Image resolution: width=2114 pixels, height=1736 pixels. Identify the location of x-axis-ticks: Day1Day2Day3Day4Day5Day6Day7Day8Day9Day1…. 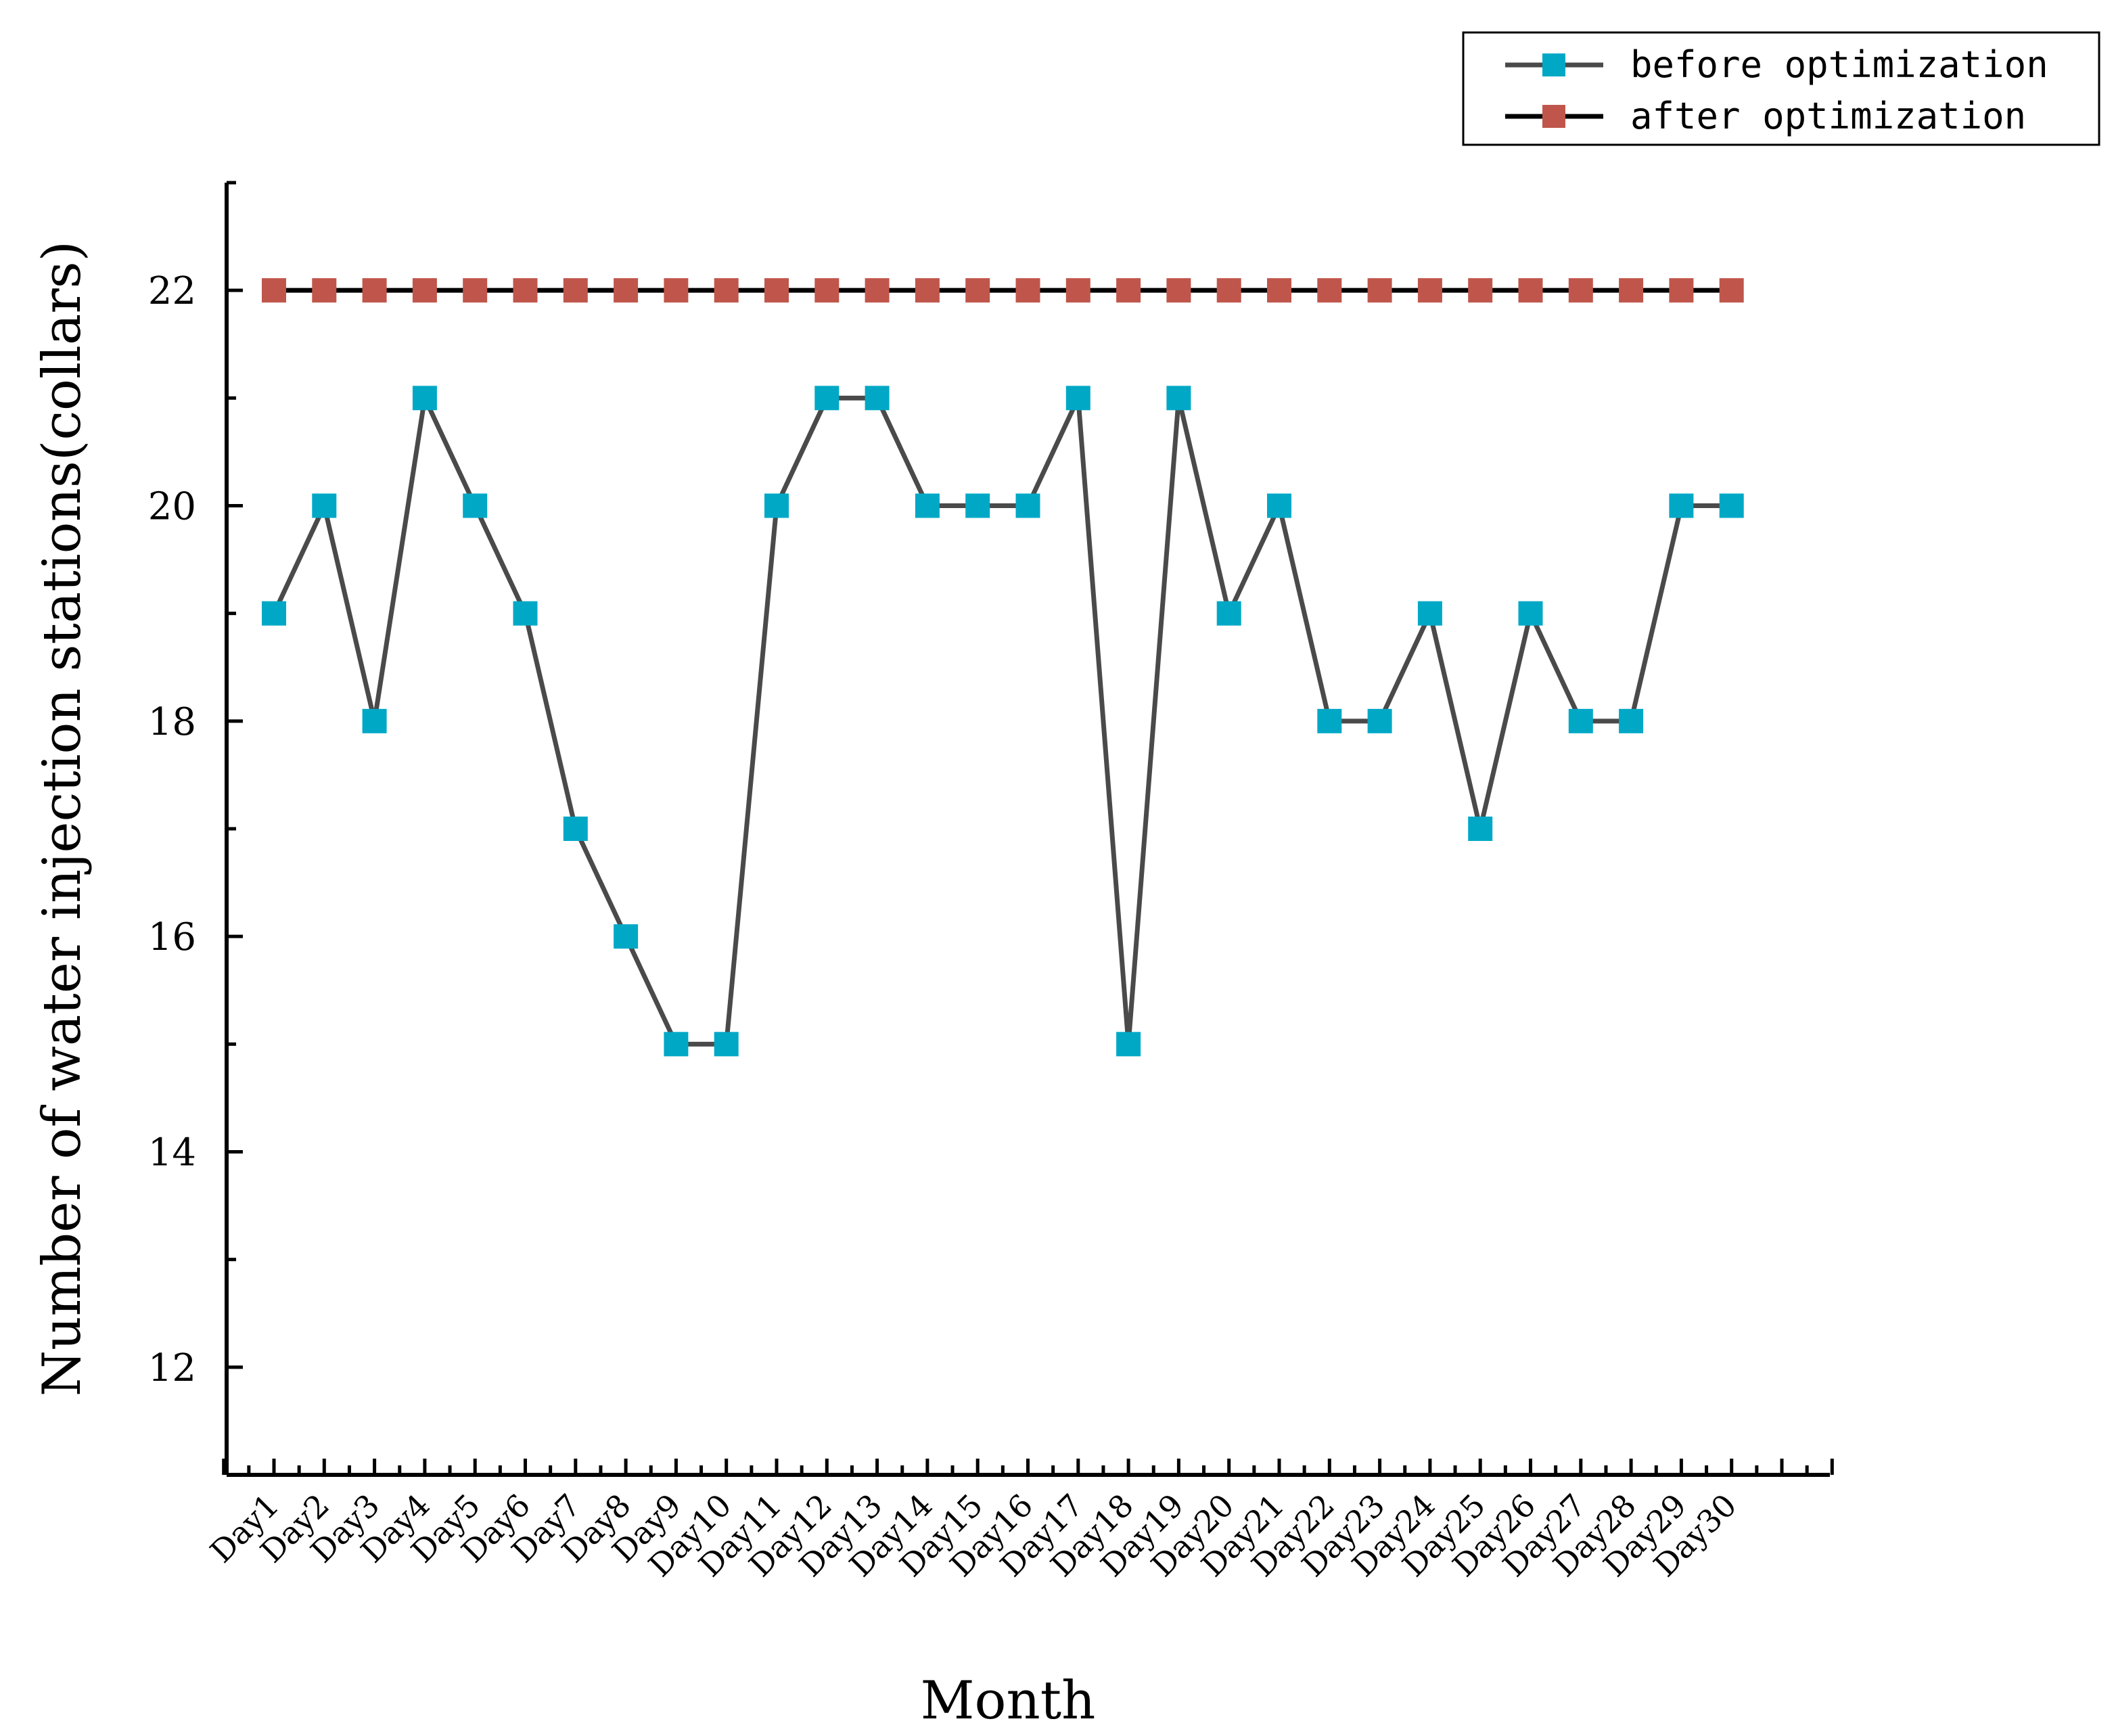
(1018, 1521).